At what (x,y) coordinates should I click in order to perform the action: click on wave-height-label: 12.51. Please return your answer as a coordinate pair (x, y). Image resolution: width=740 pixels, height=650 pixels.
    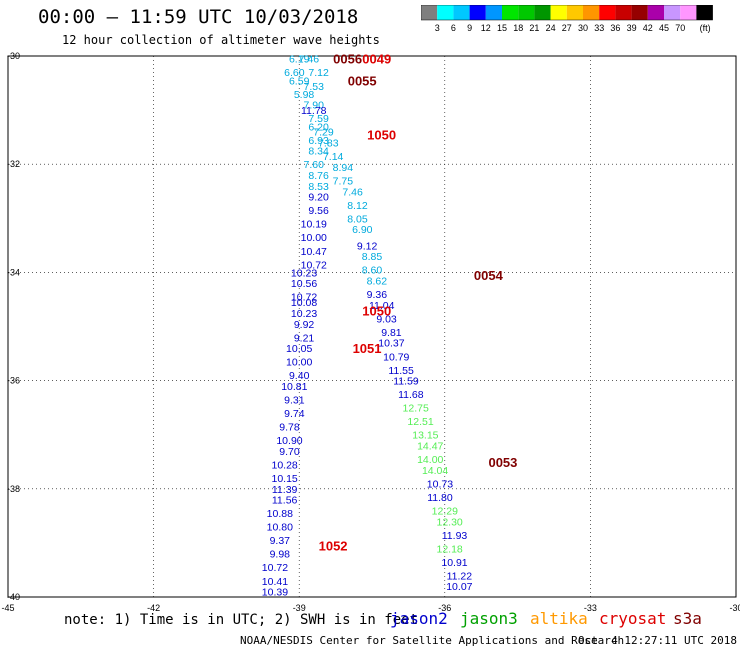
    Looking at the image, I should click on (420, 422).